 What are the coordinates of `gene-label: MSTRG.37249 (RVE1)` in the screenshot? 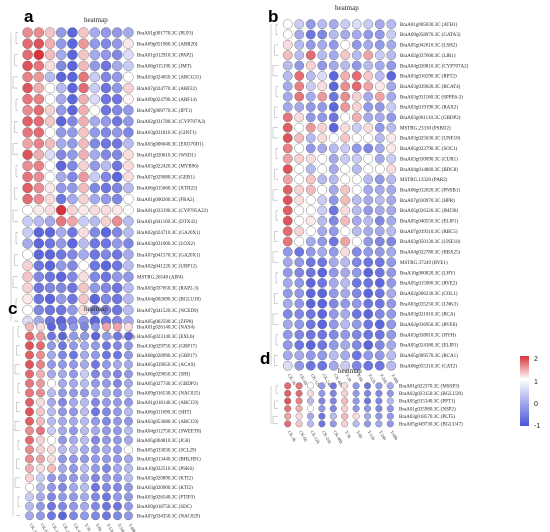 It's located at (424, 263).